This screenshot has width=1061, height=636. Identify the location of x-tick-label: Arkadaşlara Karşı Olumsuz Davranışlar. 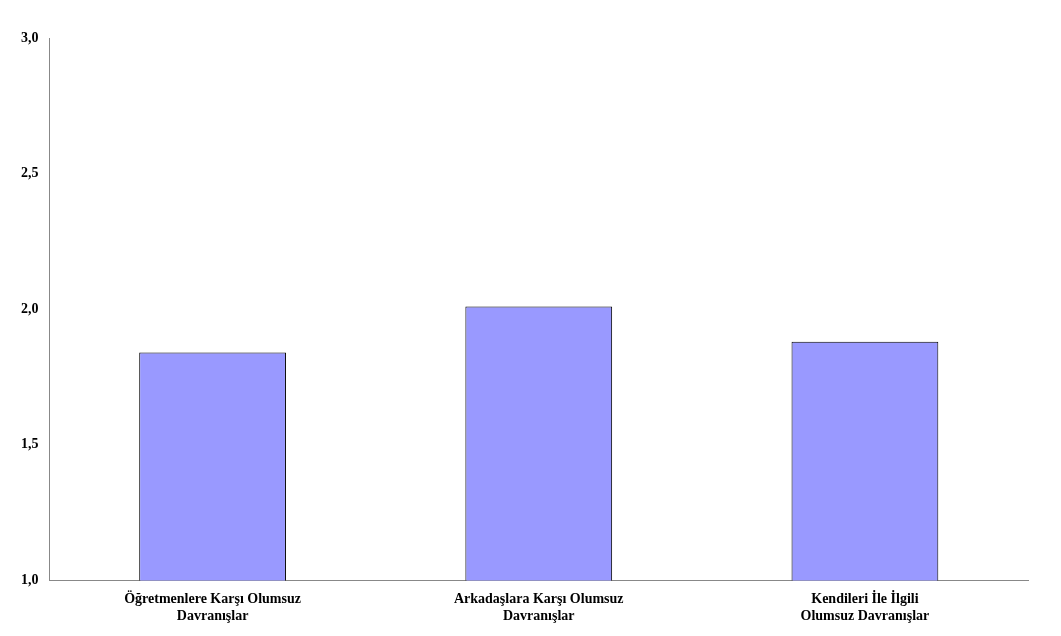
(538, 607).